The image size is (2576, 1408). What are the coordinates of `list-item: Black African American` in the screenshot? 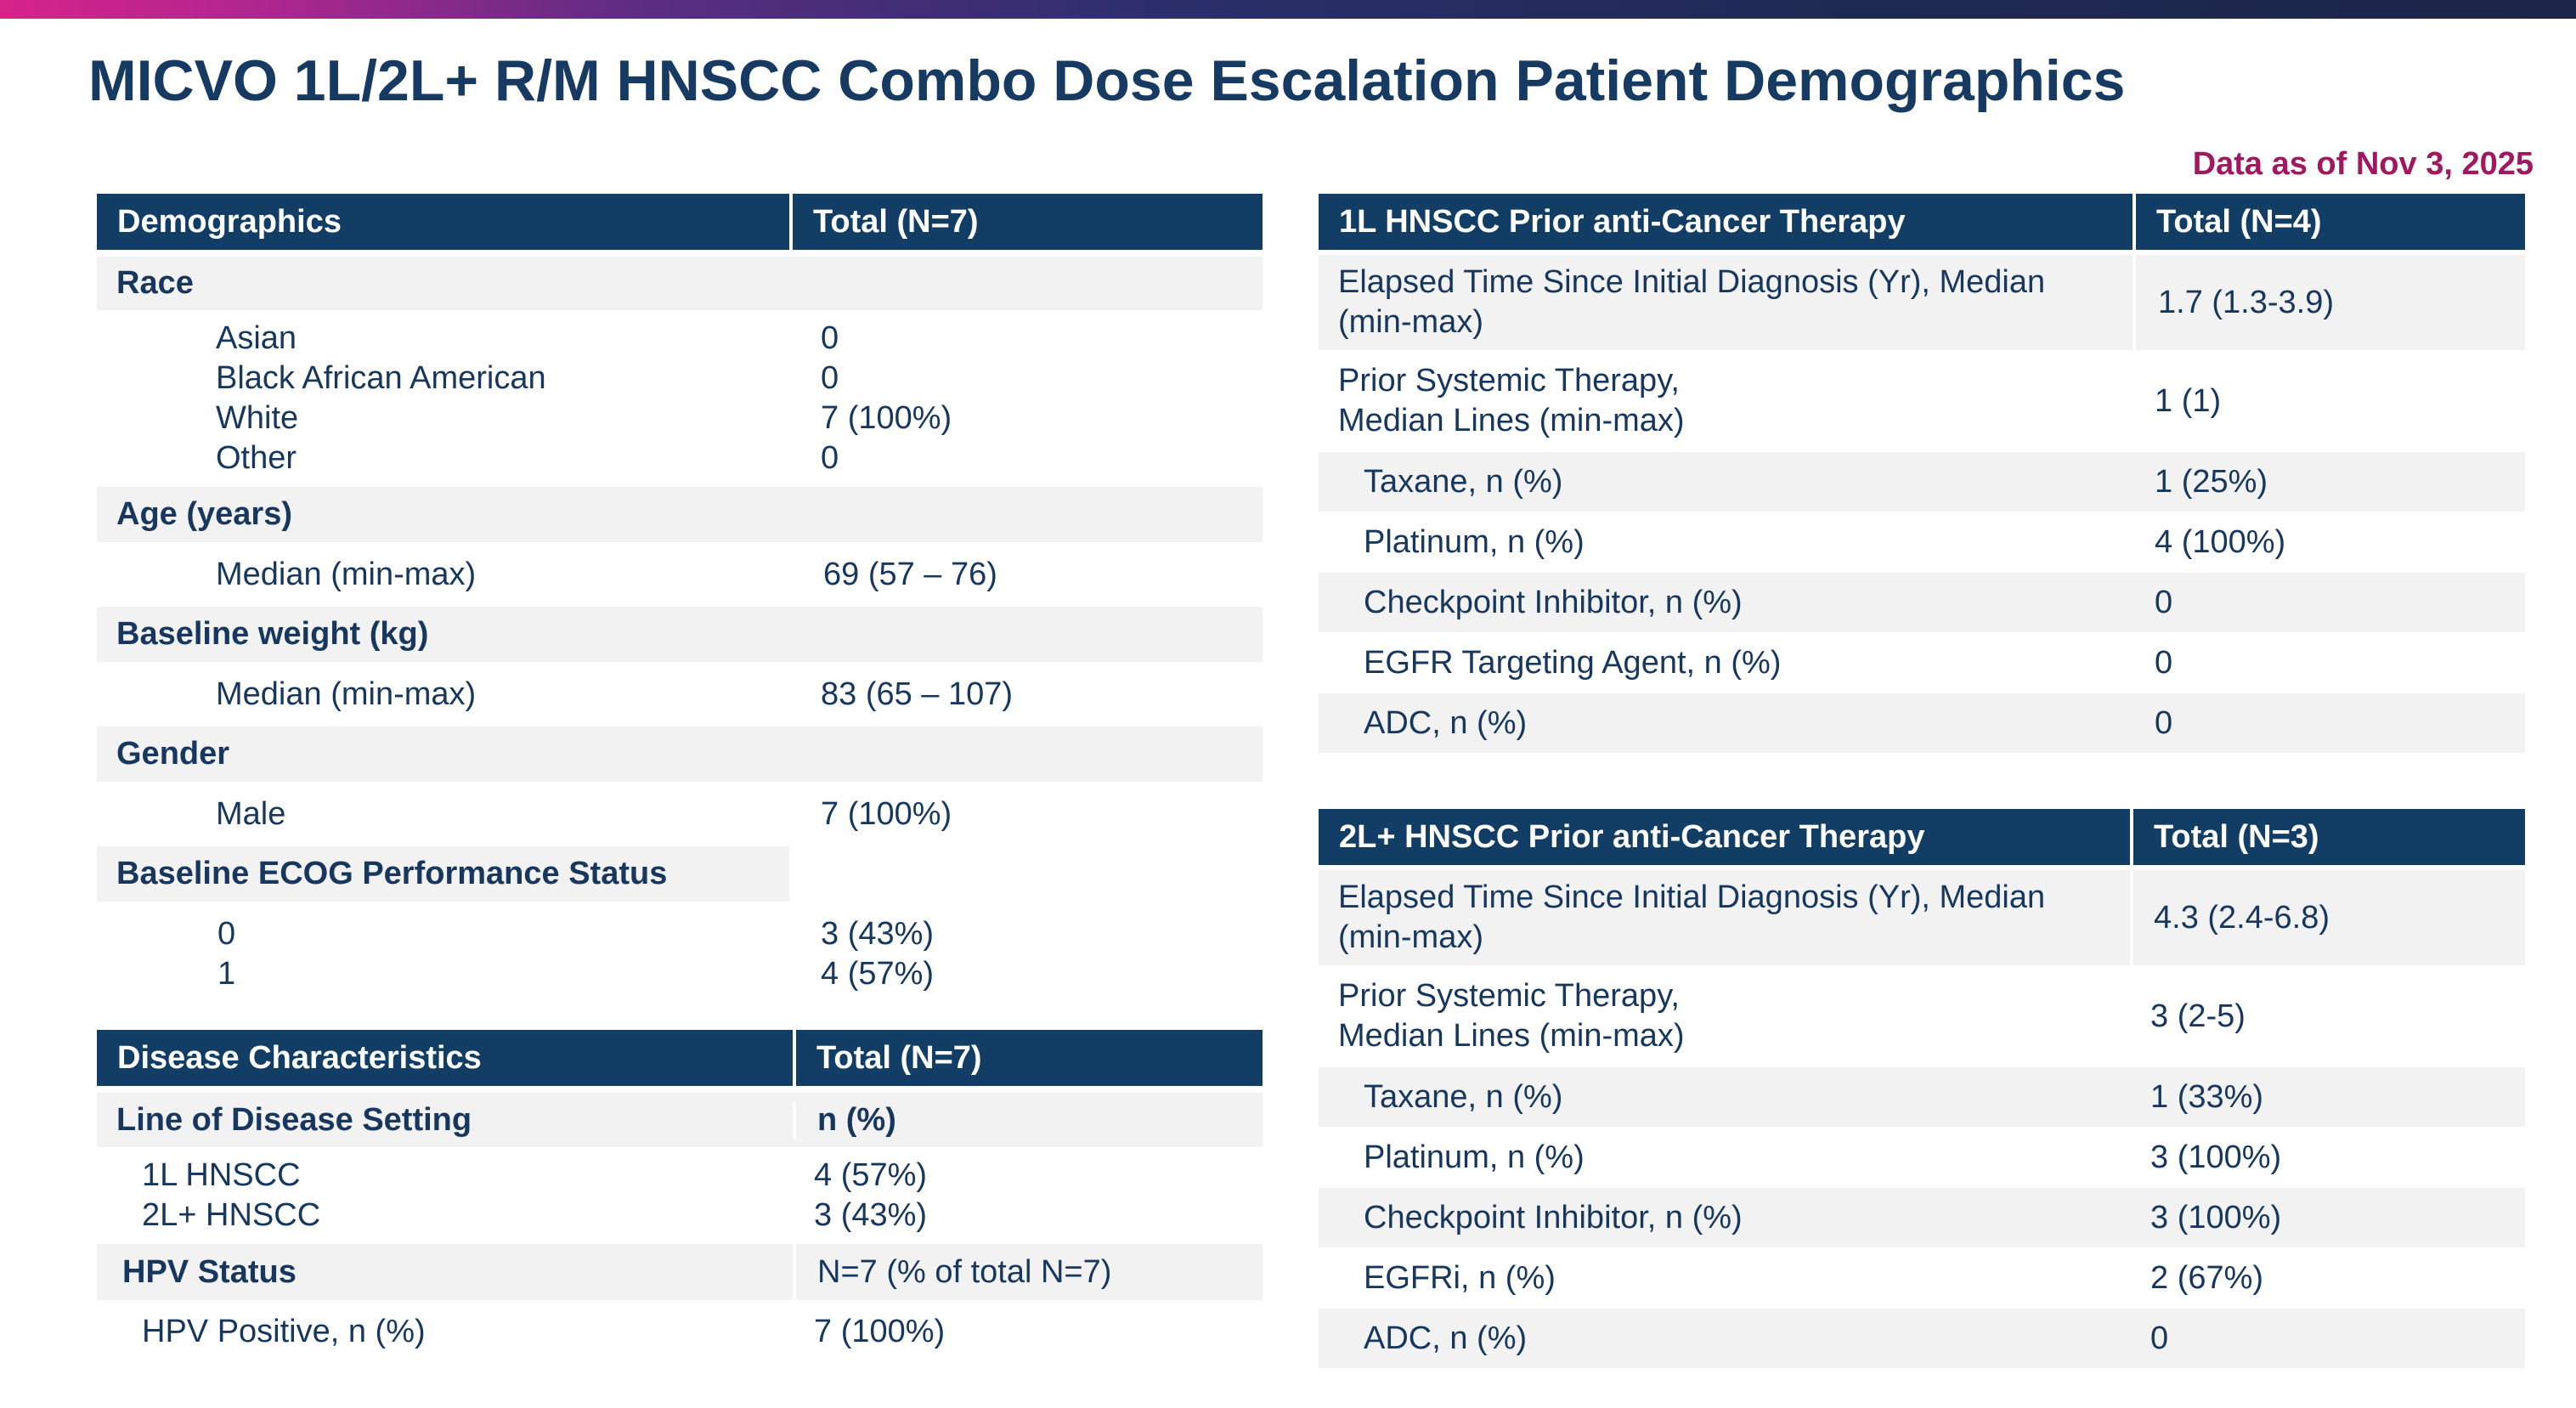 It's located at (381, 378).